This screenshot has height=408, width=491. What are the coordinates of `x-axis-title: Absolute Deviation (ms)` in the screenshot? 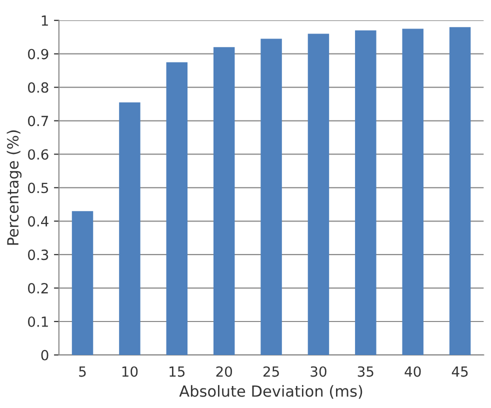 It's located at (270, 392).